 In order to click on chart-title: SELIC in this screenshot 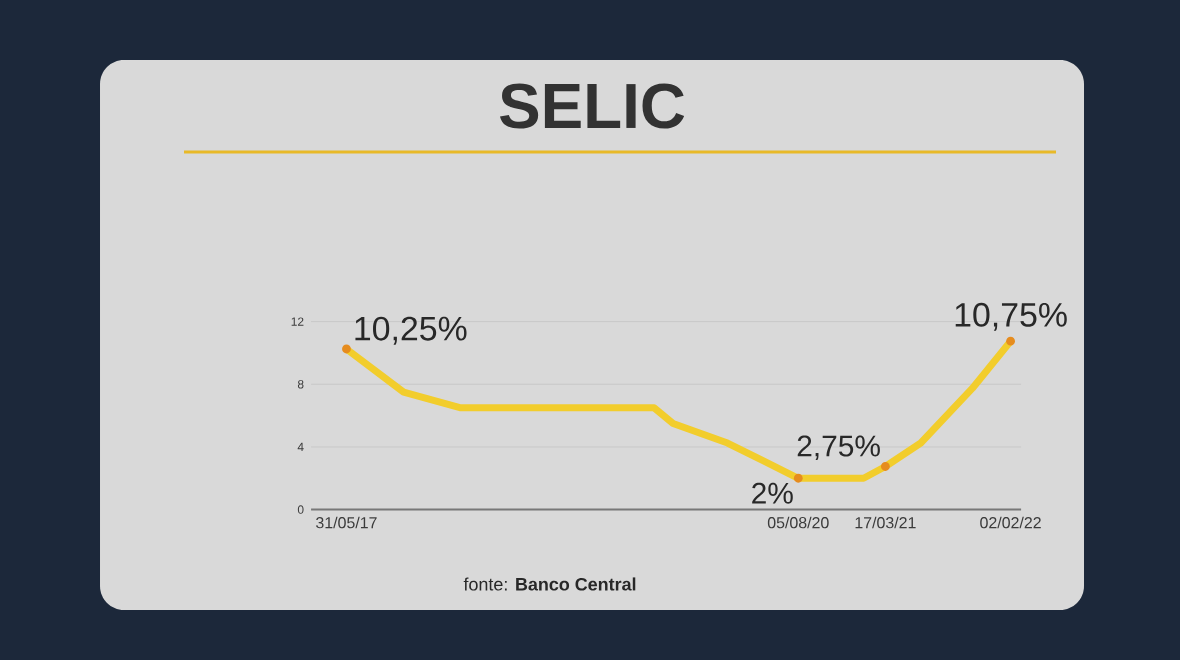, I will do `click(592, 106)`.